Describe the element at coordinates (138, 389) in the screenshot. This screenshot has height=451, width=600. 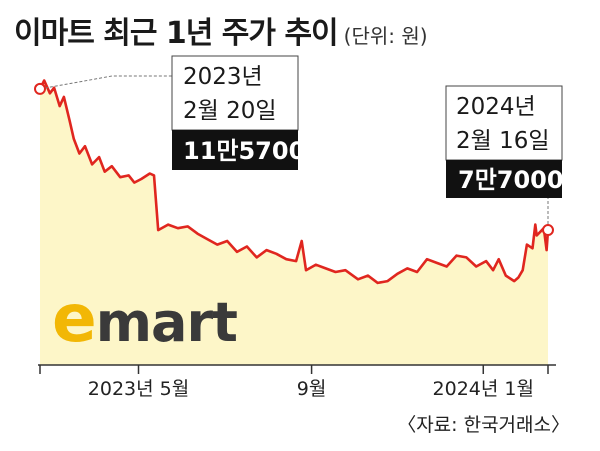
I see `x-tick-label: 2023년 5월` at that location.